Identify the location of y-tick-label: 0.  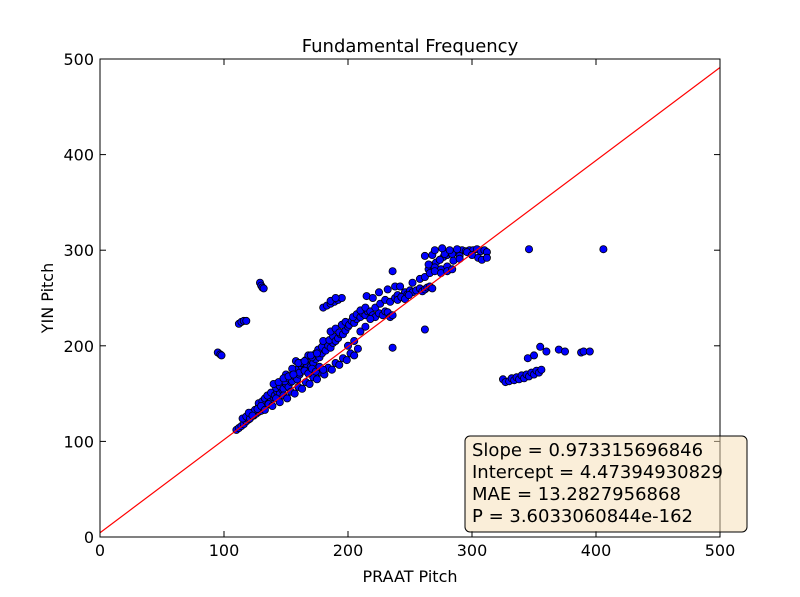
(89, 537).